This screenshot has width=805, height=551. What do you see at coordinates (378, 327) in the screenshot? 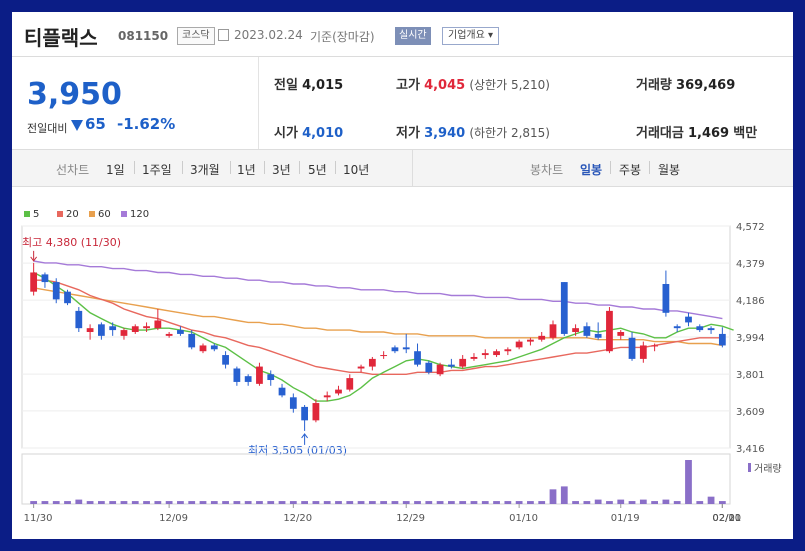
I see `ma-line-ma20` at bounding box center [378, 327].